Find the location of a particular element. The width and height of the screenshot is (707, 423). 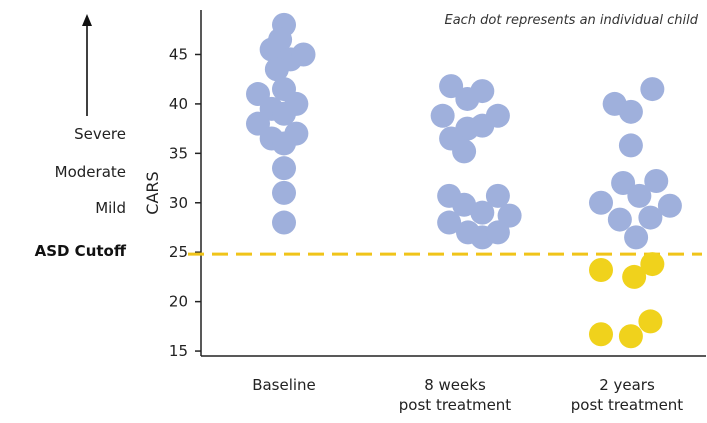

x-category-line-1-0: 8 weeks is located at coordinates (455, 385).